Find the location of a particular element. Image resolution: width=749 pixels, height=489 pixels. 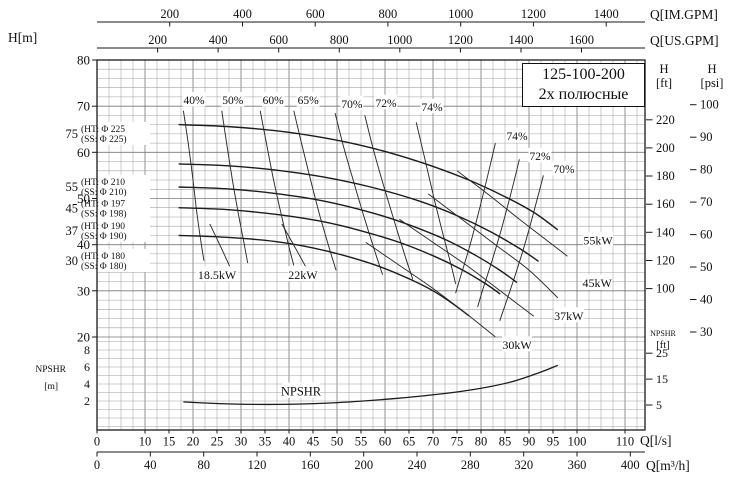

pump-curve-ht-trim: (HT: Φ 225 is located at coordinates (103, 129).